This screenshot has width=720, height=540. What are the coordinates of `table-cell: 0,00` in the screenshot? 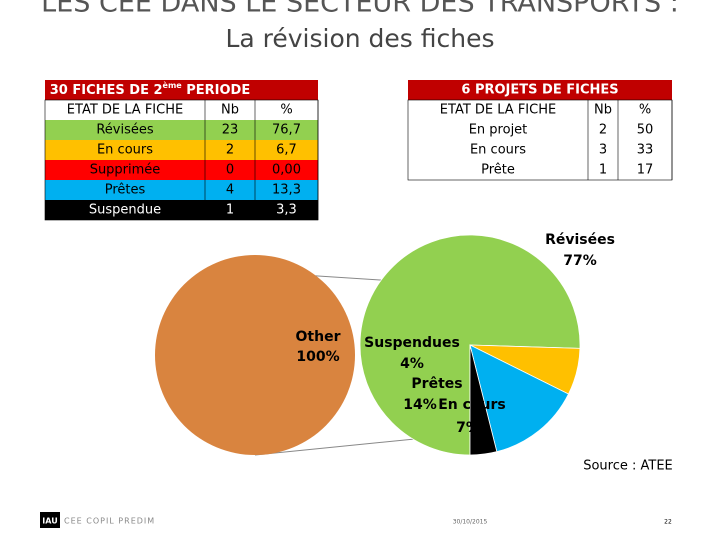 It's located at (286, 170).